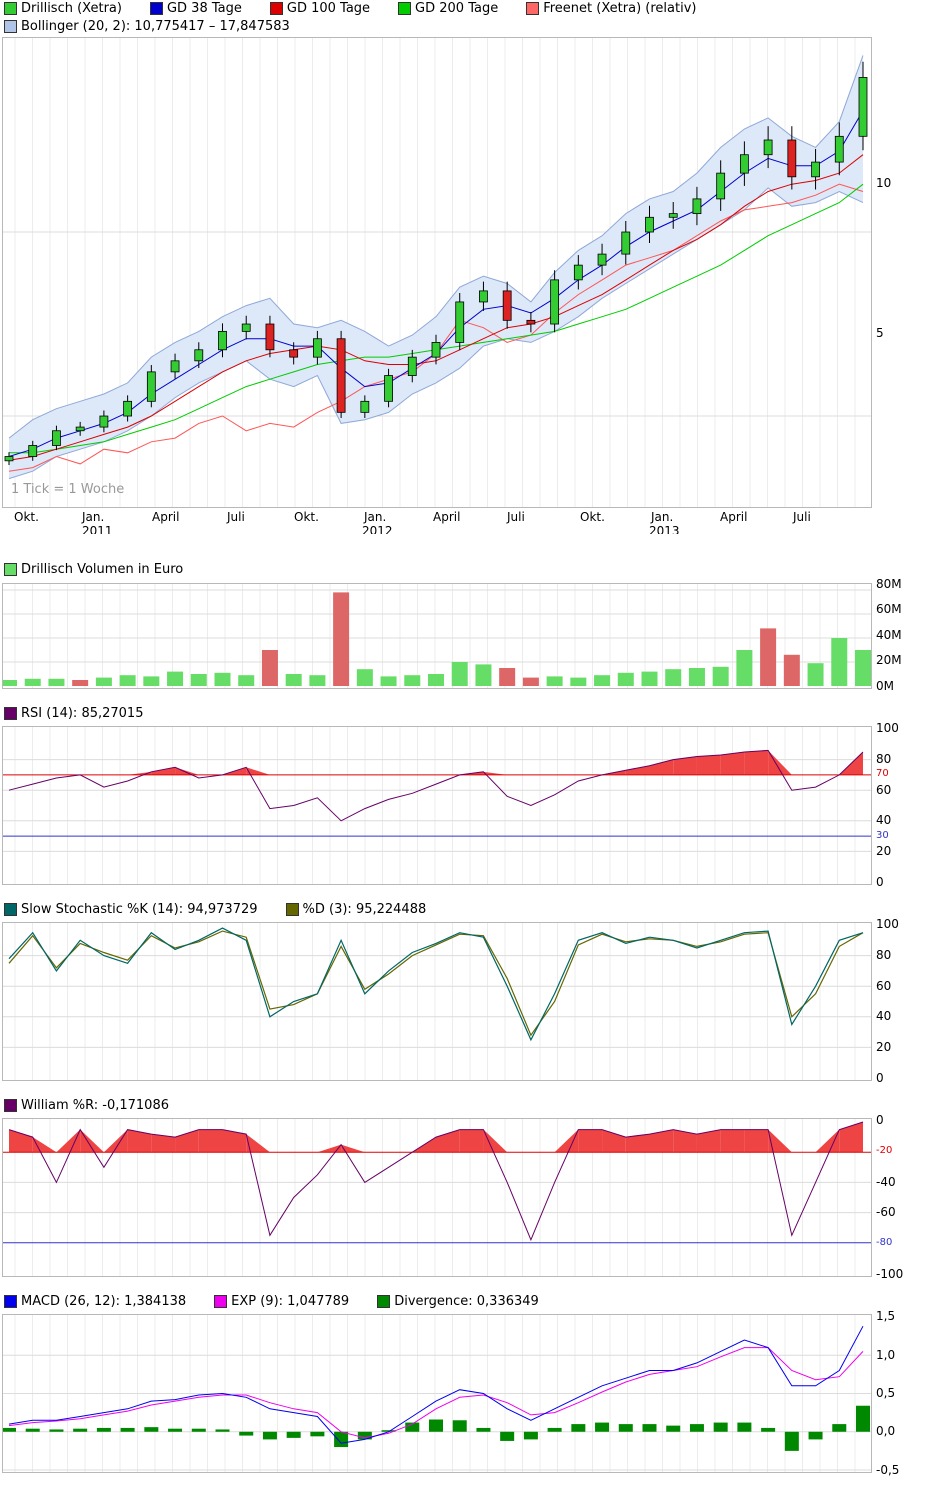 Image resolution: width=934 pixels, height=1486 pixels. I want to click on william-chart, so click(437, 1197).